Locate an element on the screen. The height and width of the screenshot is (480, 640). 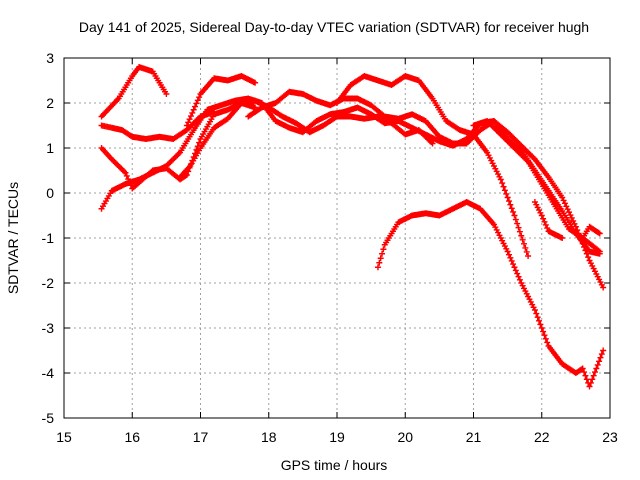
y-tick-label: -3 is located at coordinates (48, 328).